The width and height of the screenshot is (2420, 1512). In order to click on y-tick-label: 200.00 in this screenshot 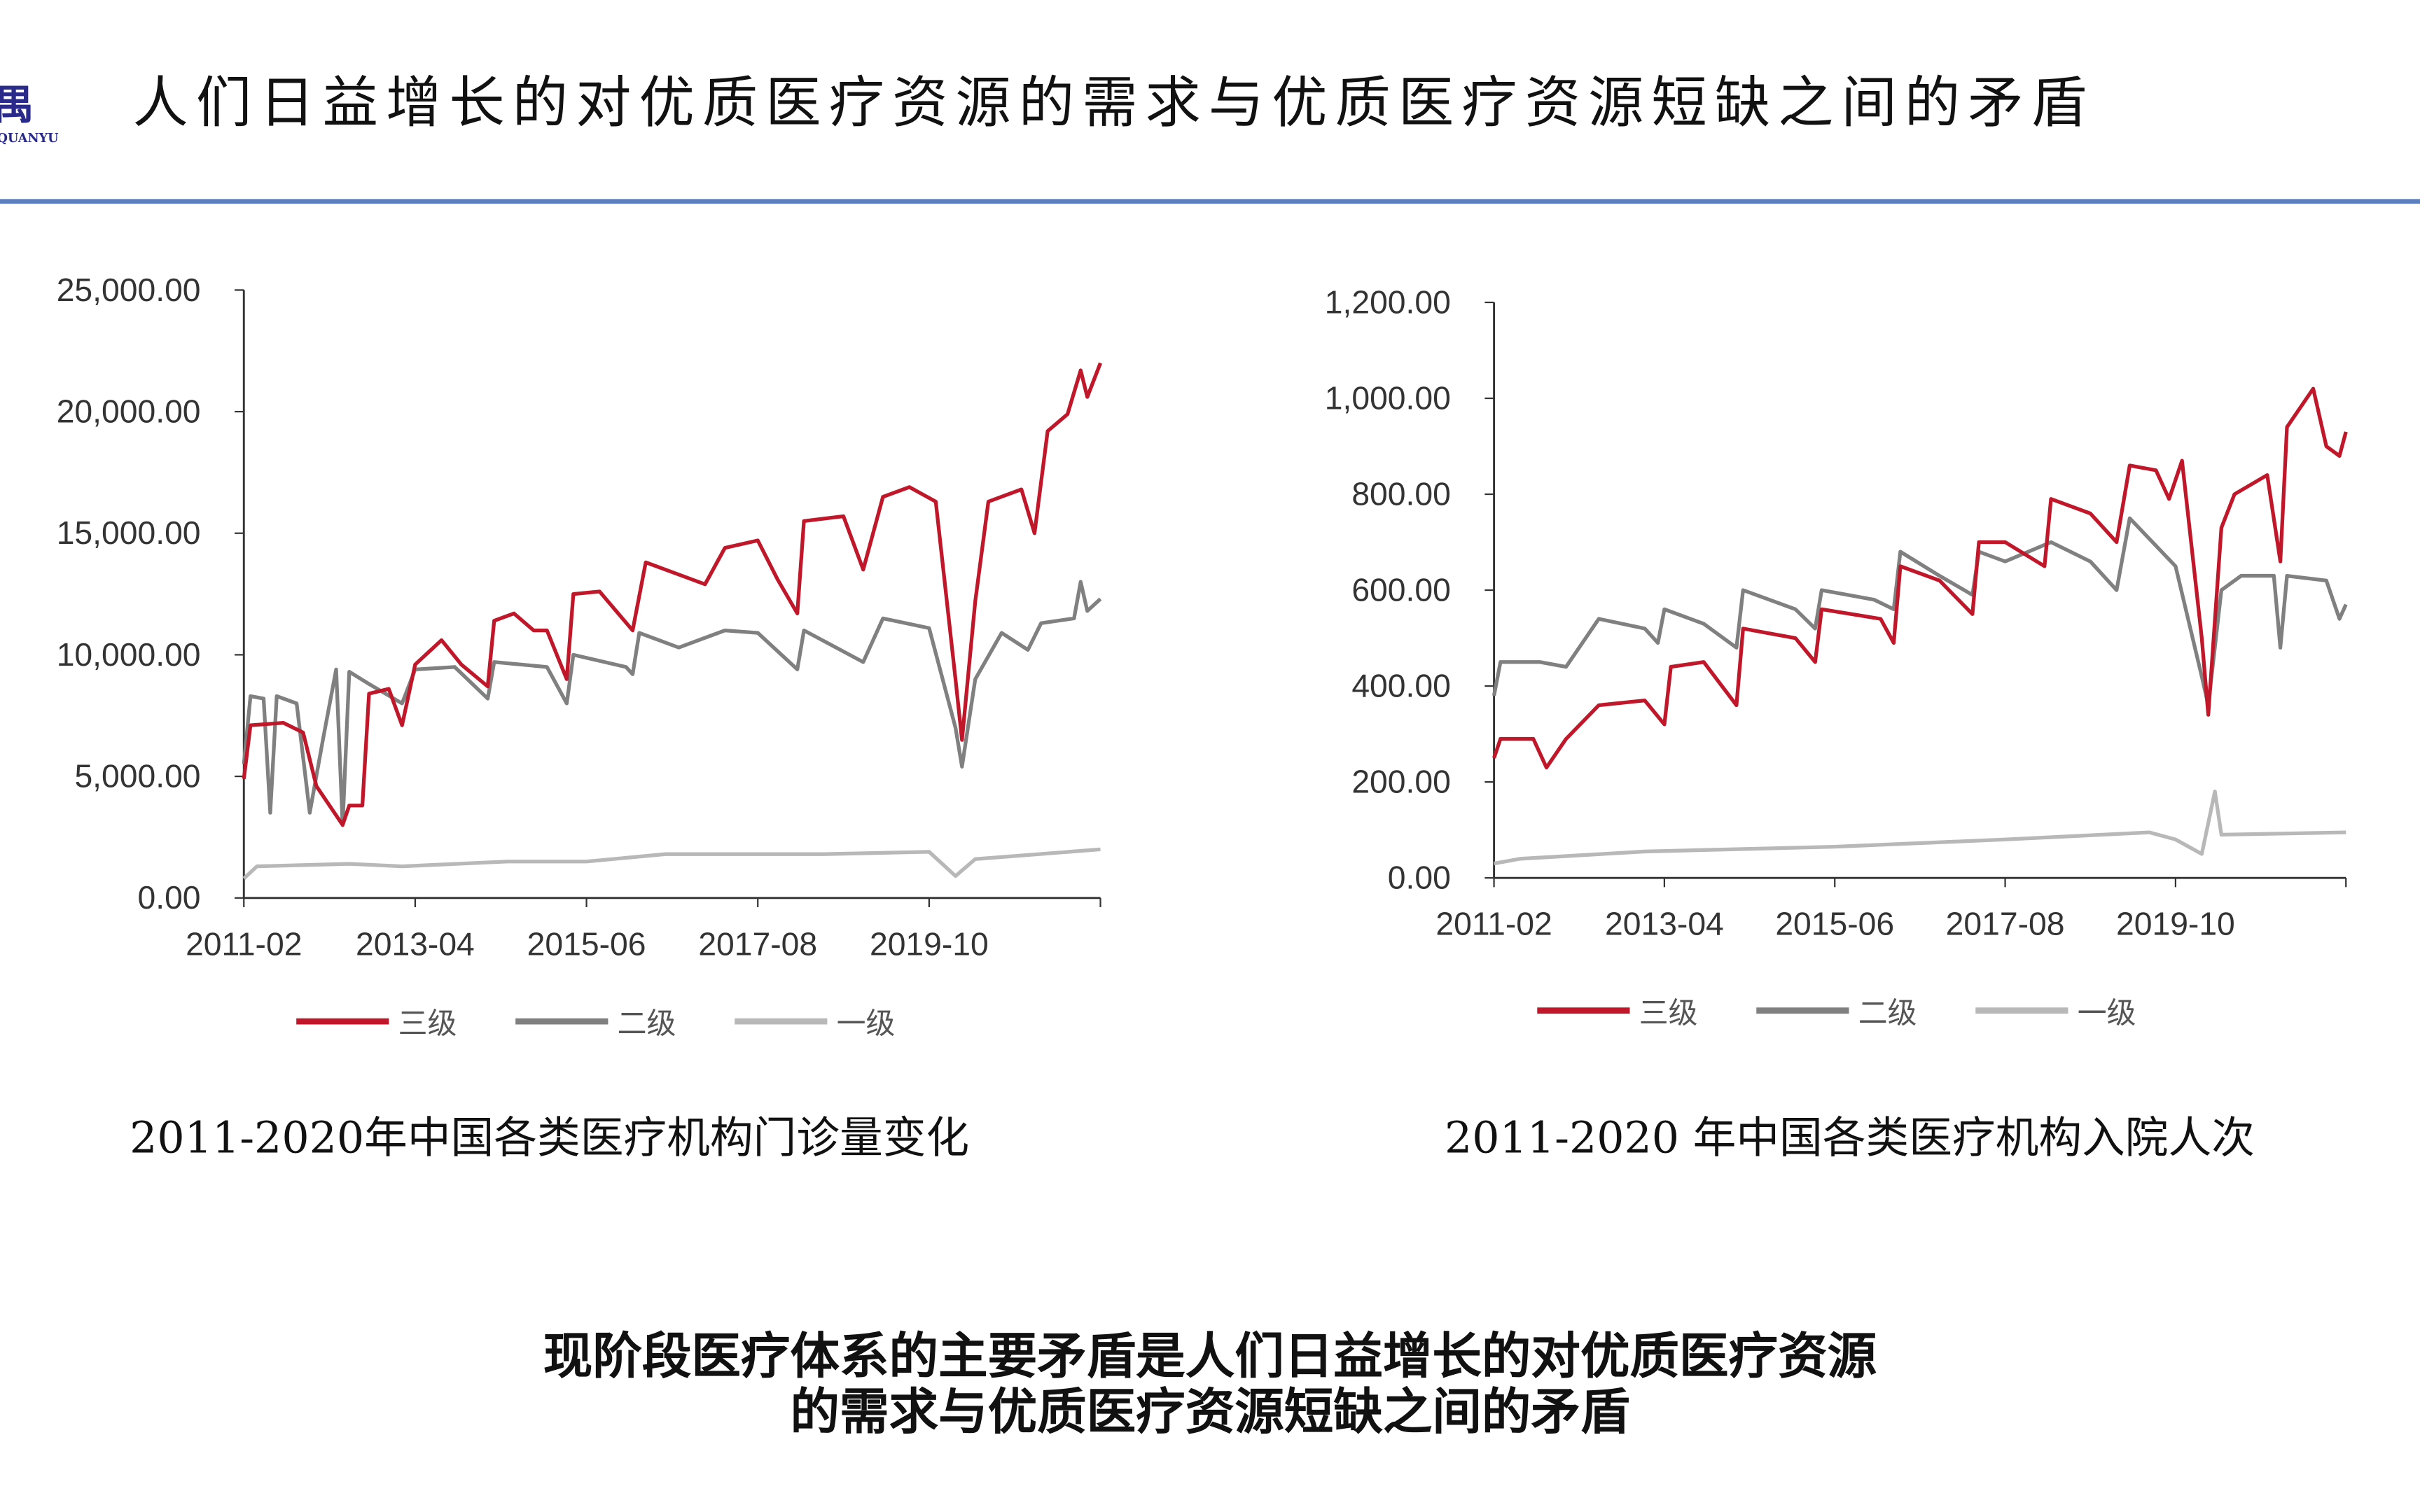, I will do `click(1401, 782)`.